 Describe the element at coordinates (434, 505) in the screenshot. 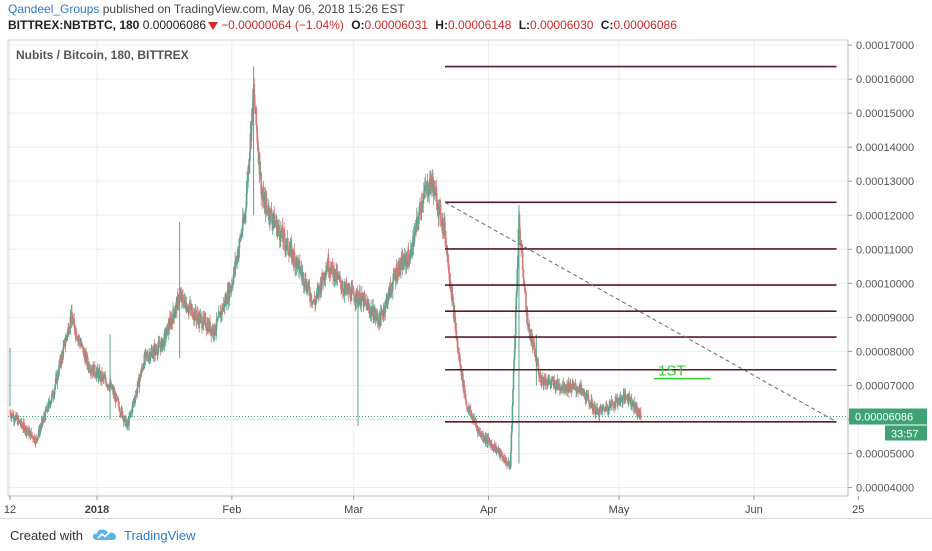

I see `time-axis: 12 2018 Feb Mar Apr May Jun 25` at that location.